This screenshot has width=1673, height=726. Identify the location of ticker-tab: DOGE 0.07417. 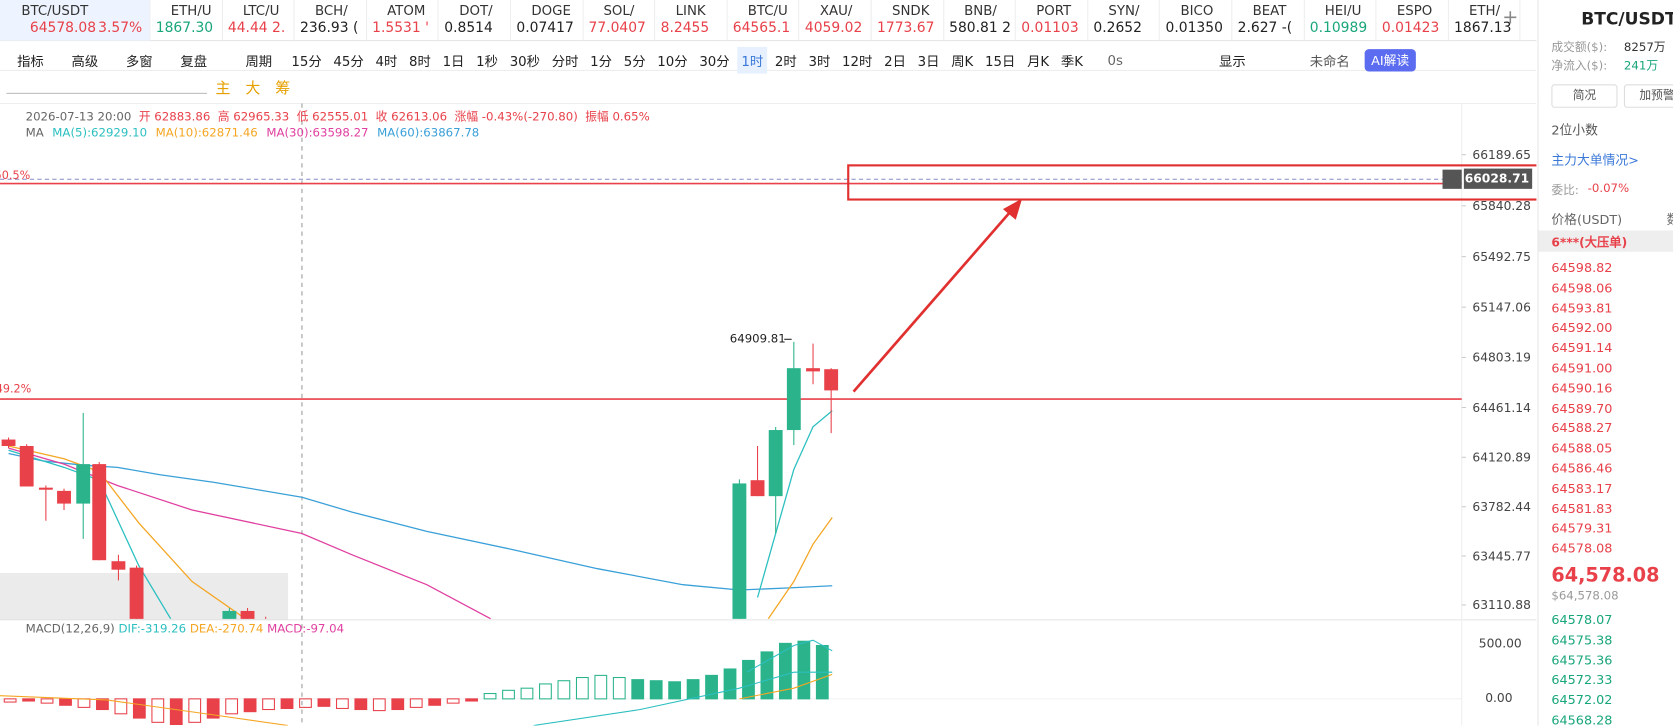
(547, 20).